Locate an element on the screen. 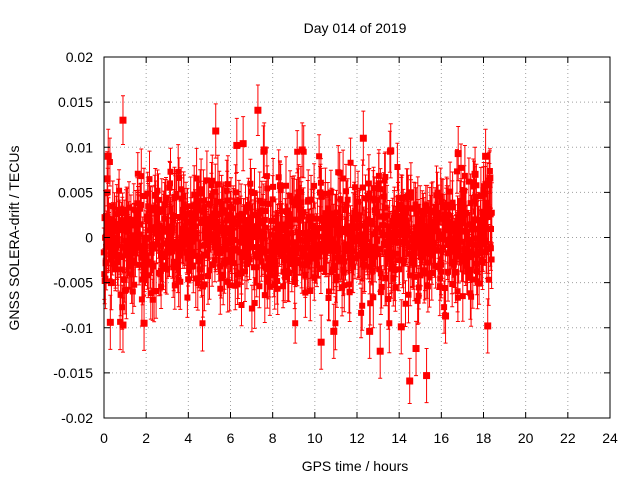 Image resolution: width=640 pixels, height=480 pixels. x-tick-label: 4 is located at coordinates (188, 438).